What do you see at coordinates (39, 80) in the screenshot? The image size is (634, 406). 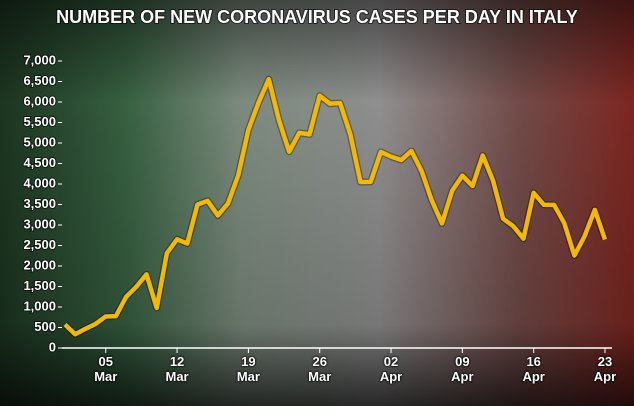 I see `y-tick-label: 6,500` at bounding box center [39, 80].